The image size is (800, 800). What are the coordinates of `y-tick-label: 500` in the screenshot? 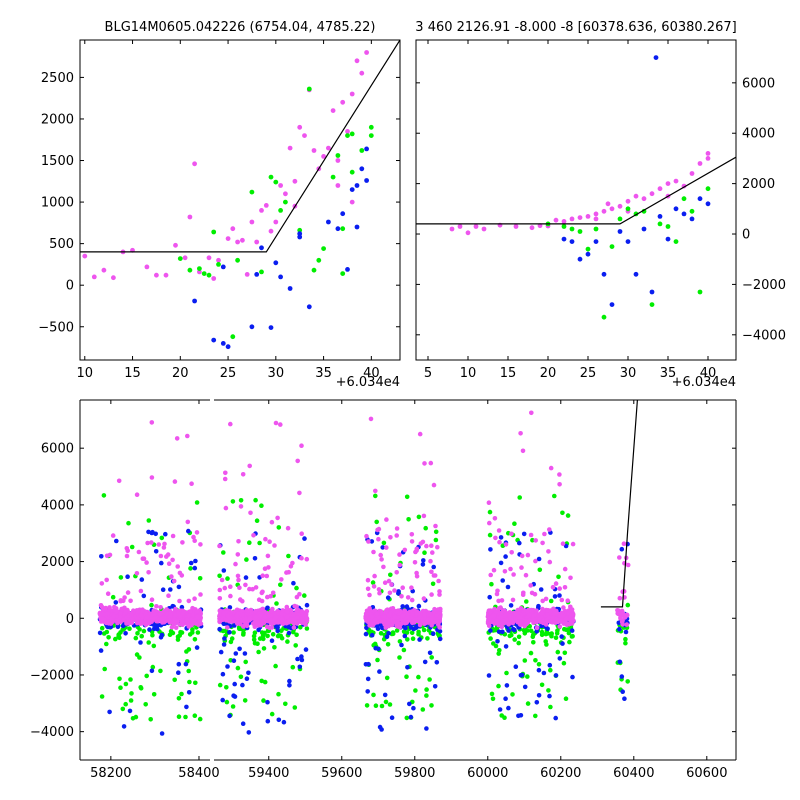 It's located at (61, 244).